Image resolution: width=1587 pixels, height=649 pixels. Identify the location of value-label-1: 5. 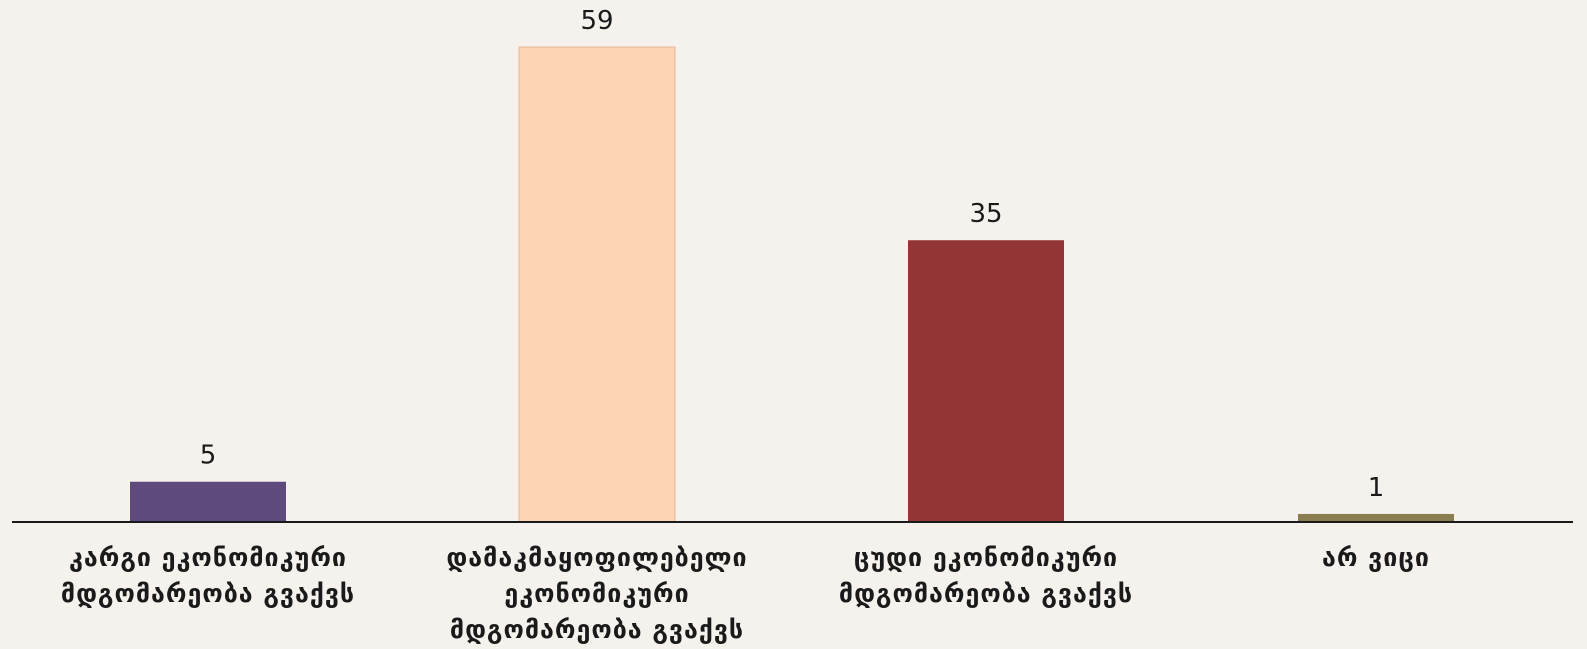
(208, 456).